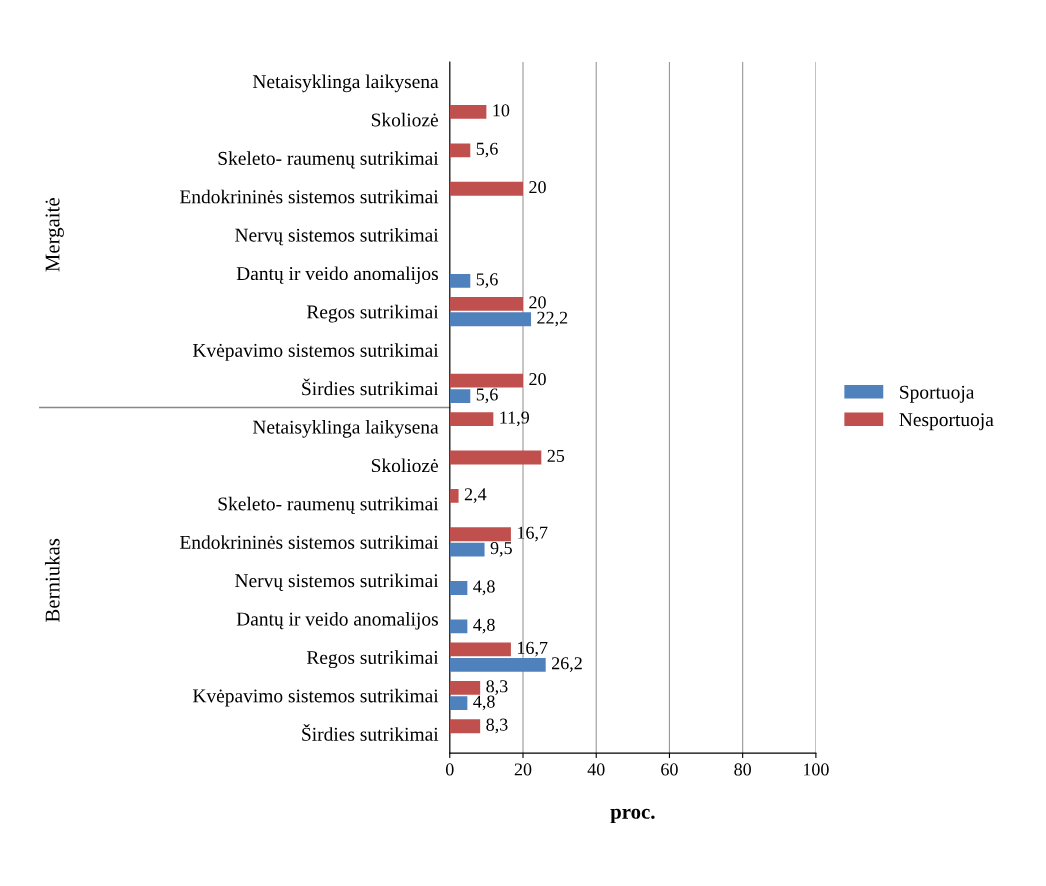 Image resolution: width=1046 pixels, height=886 pixels. What do you see at coordinates (52, 580) in the screenshot?
I see `text: Berniukas` at bounding box center [52, 580].